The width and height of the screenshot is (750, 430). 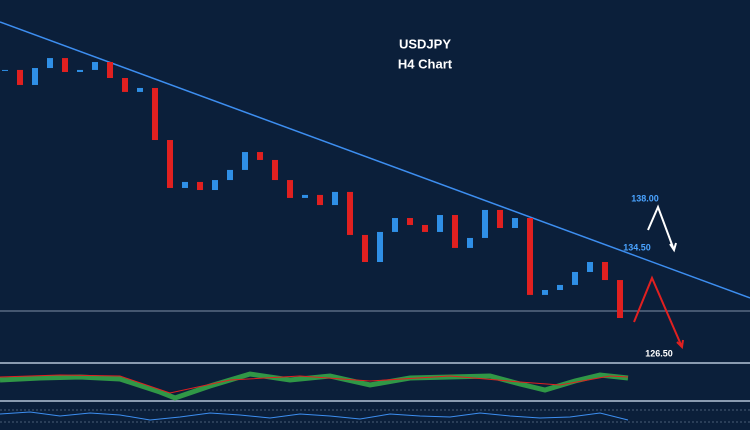 I want to click on indicator-line, so click(x=314, y=416).